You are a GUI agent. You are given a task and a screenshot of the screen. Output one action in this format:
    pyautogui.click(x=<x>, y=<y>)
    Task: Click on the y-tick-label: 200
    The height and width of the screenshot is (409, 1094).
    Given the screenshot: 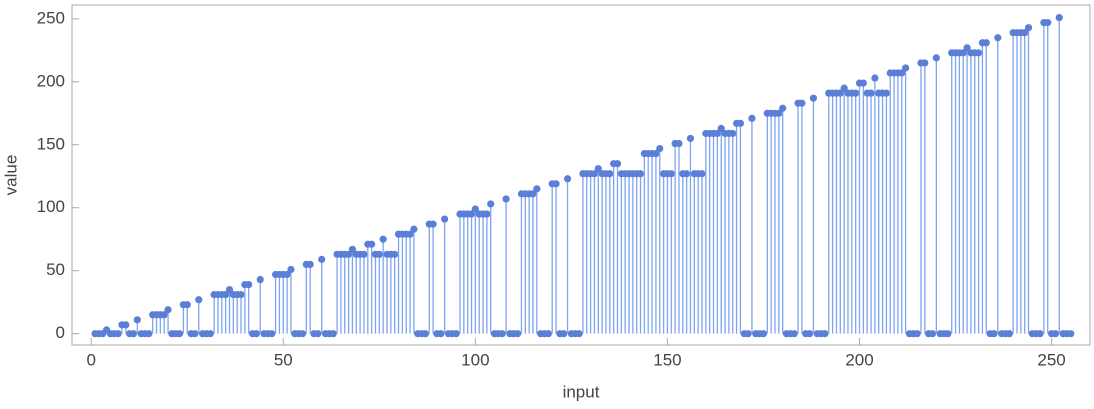 What is the action you would take?
    pyautogui.click(x=51, y=80)
    